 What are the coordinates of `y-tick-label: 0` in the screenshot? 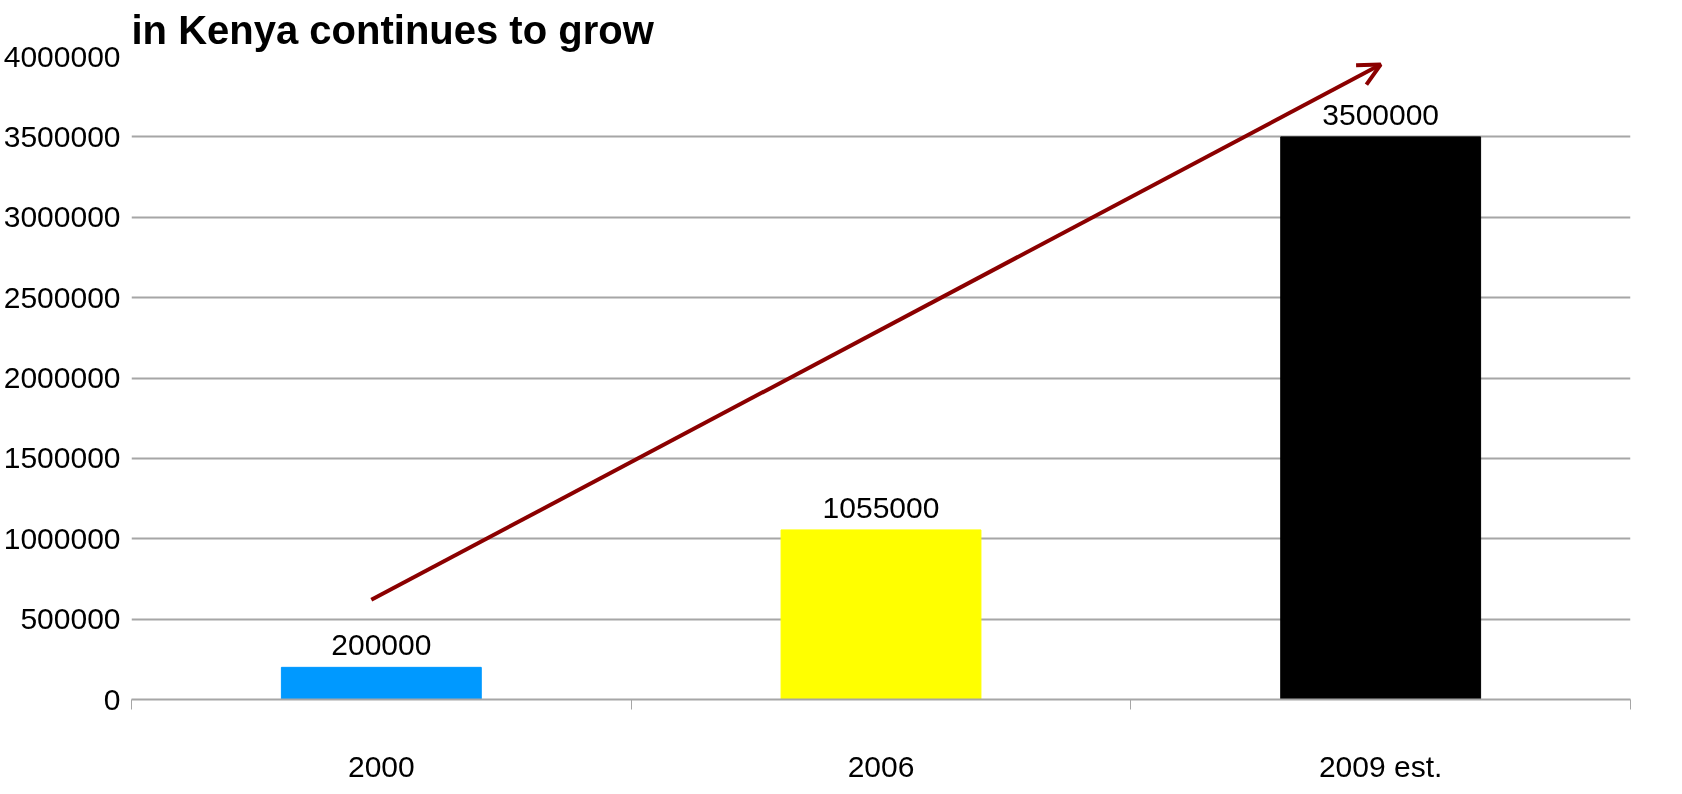 It's located at (112, 699).